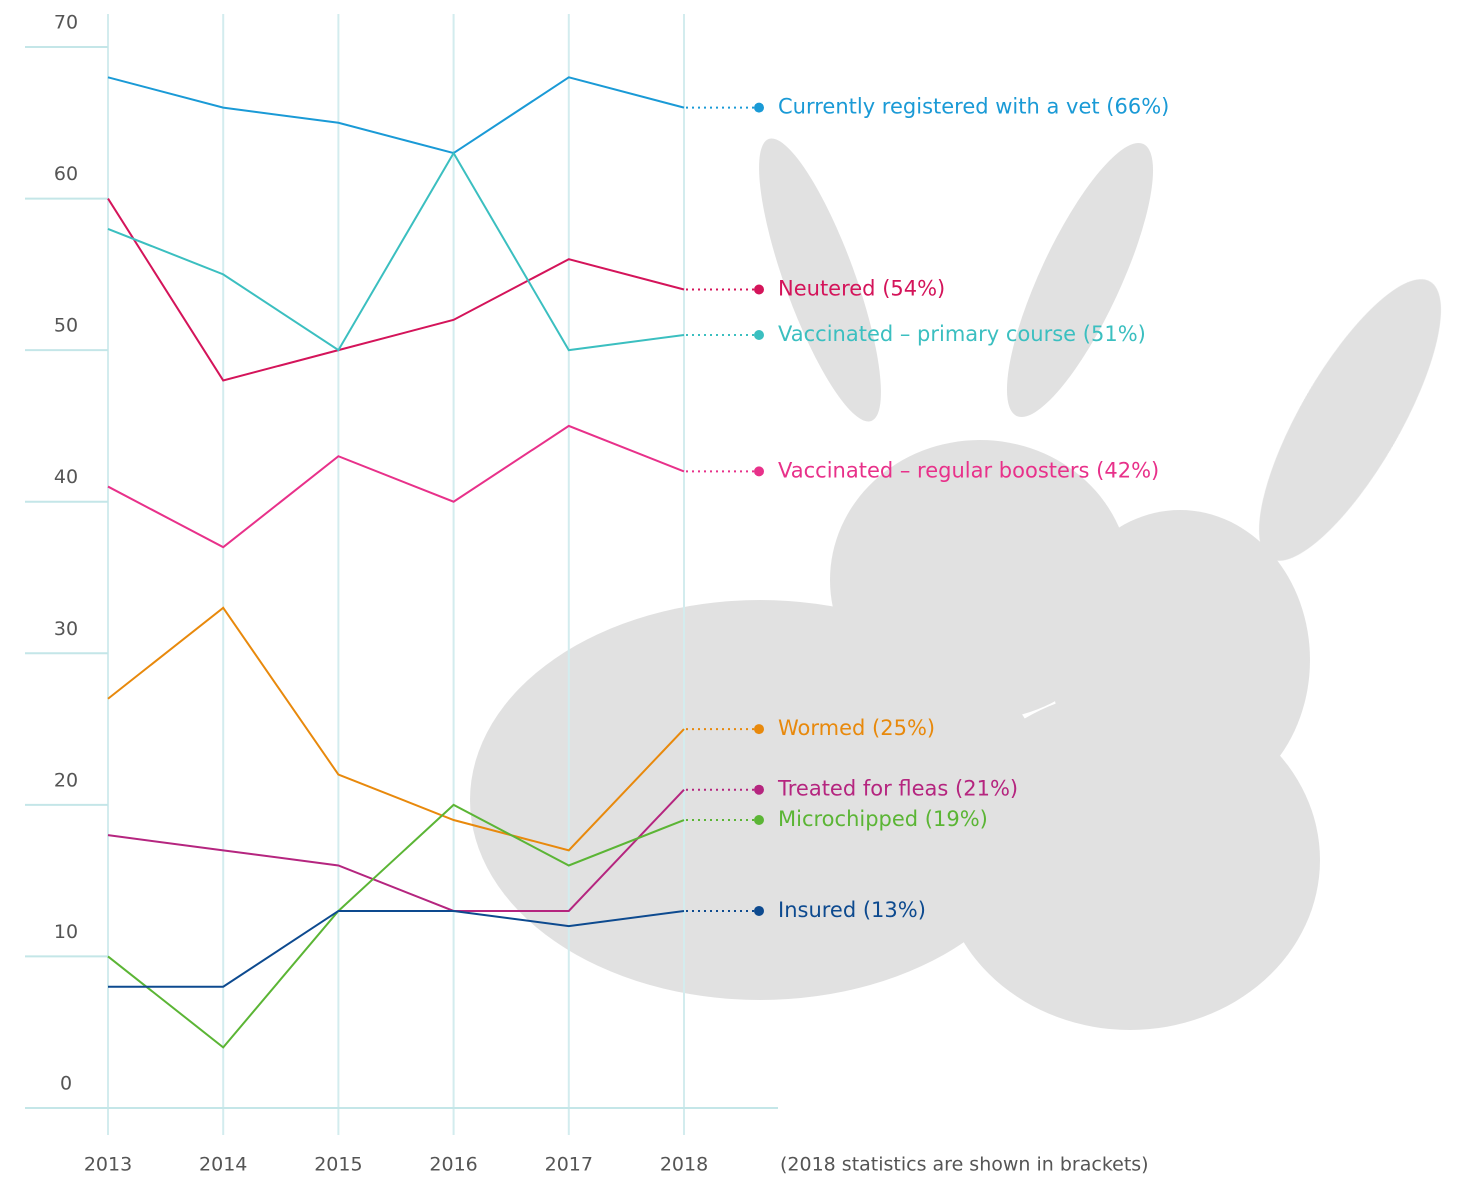  Describe the element at coordinates (684, 1165) in the screenshot. I see `x-tick-label: 2018` at that location.